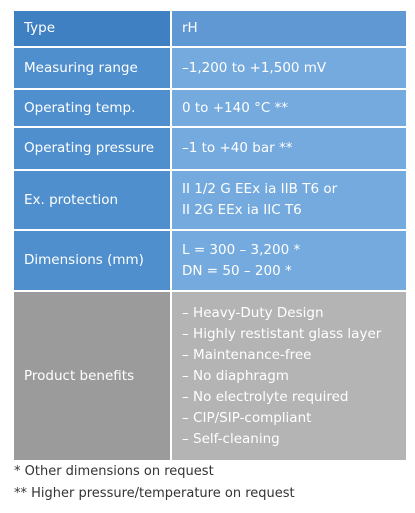 The image size is (415, 513). I want to click on row: Operating temp. 0 to +140 °C **, so click(210, 108).